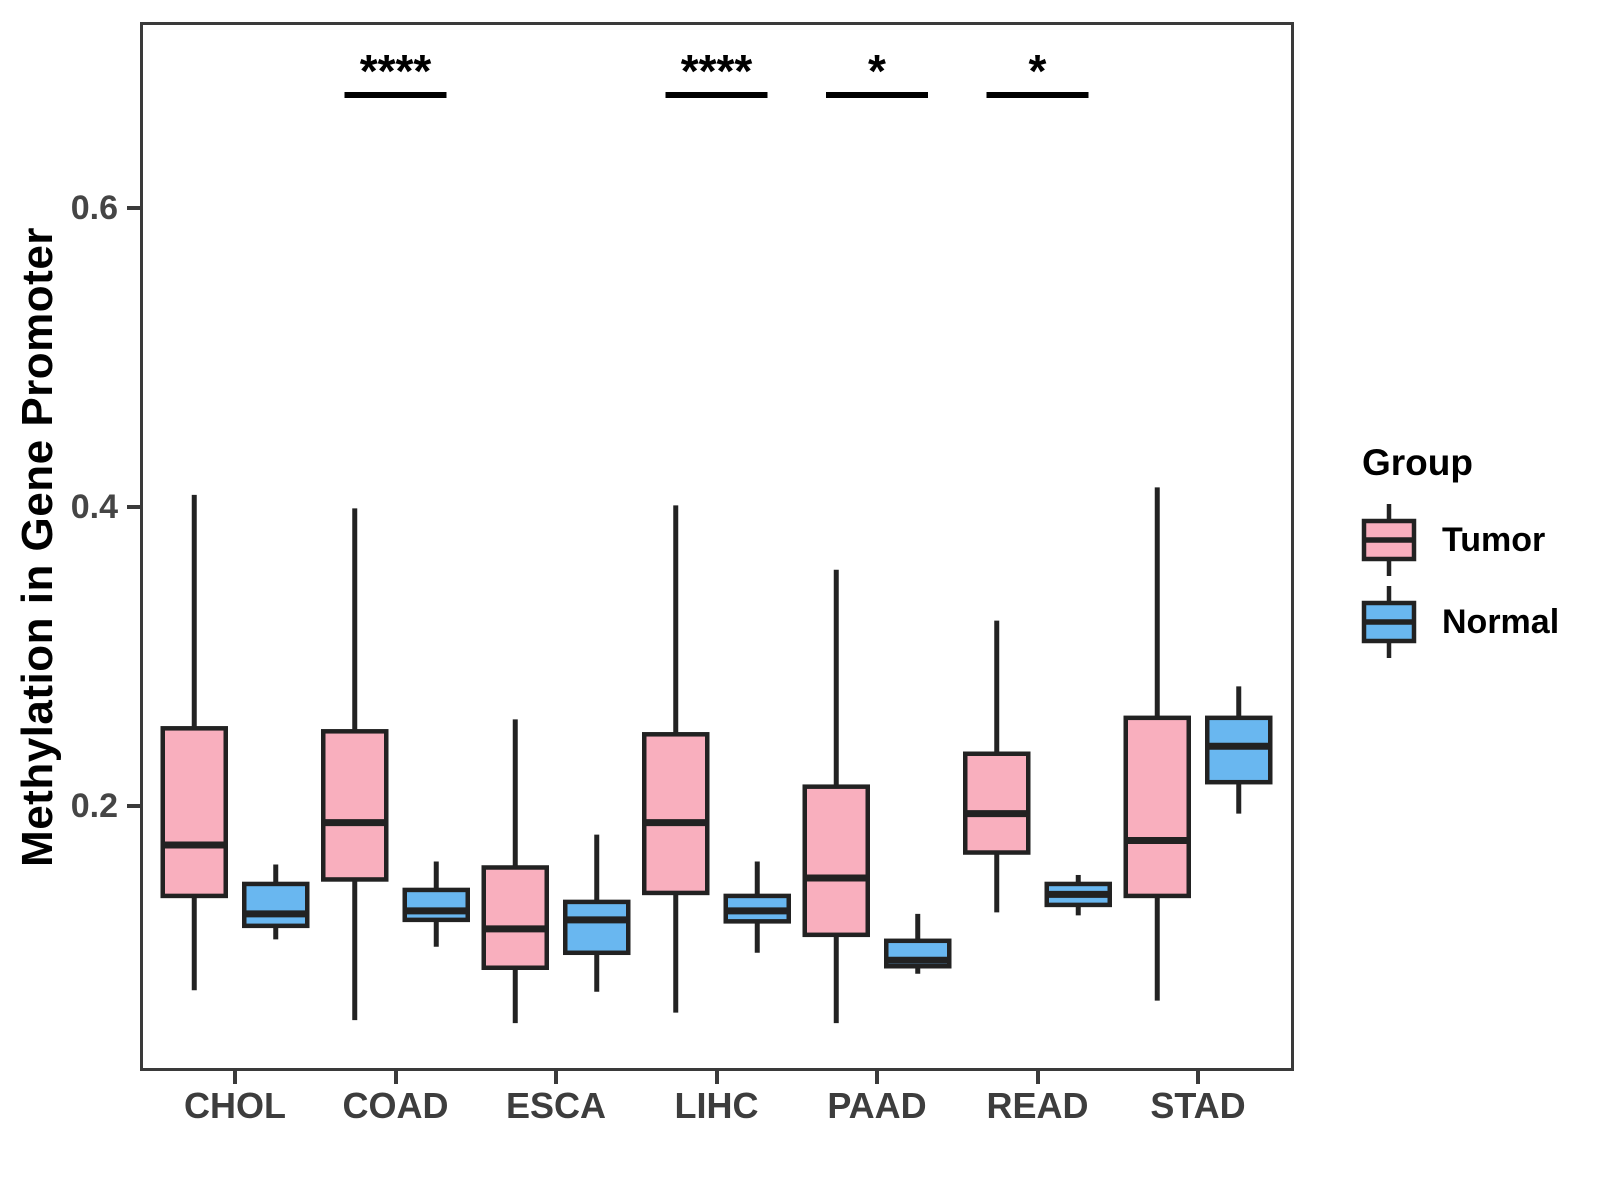 The width and height of the screenshot is (1600, 1200). What do you see at coordinates (1157, 807) in the screenshot?
I see `box-STAD-Tumor` at bounding box center [1157, 807].